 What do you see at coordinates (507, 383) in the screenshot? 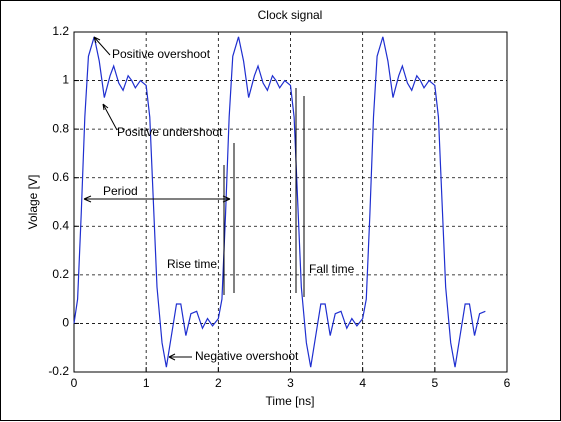
I see `x-tick-label: 6` at bounding box center [507, 383].